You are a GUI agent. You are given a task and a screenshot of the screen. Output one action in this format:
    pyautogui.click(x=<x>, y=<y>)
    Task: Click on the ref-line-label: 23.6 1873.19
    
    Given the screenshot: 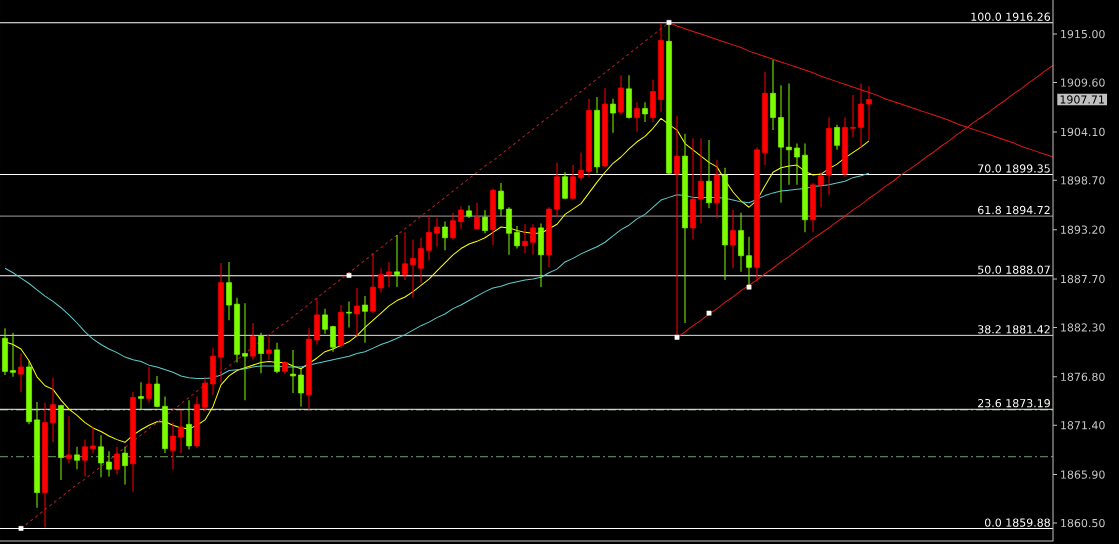 What is the action you would take?
    pyautogui.click(x=1014, y=403)
    